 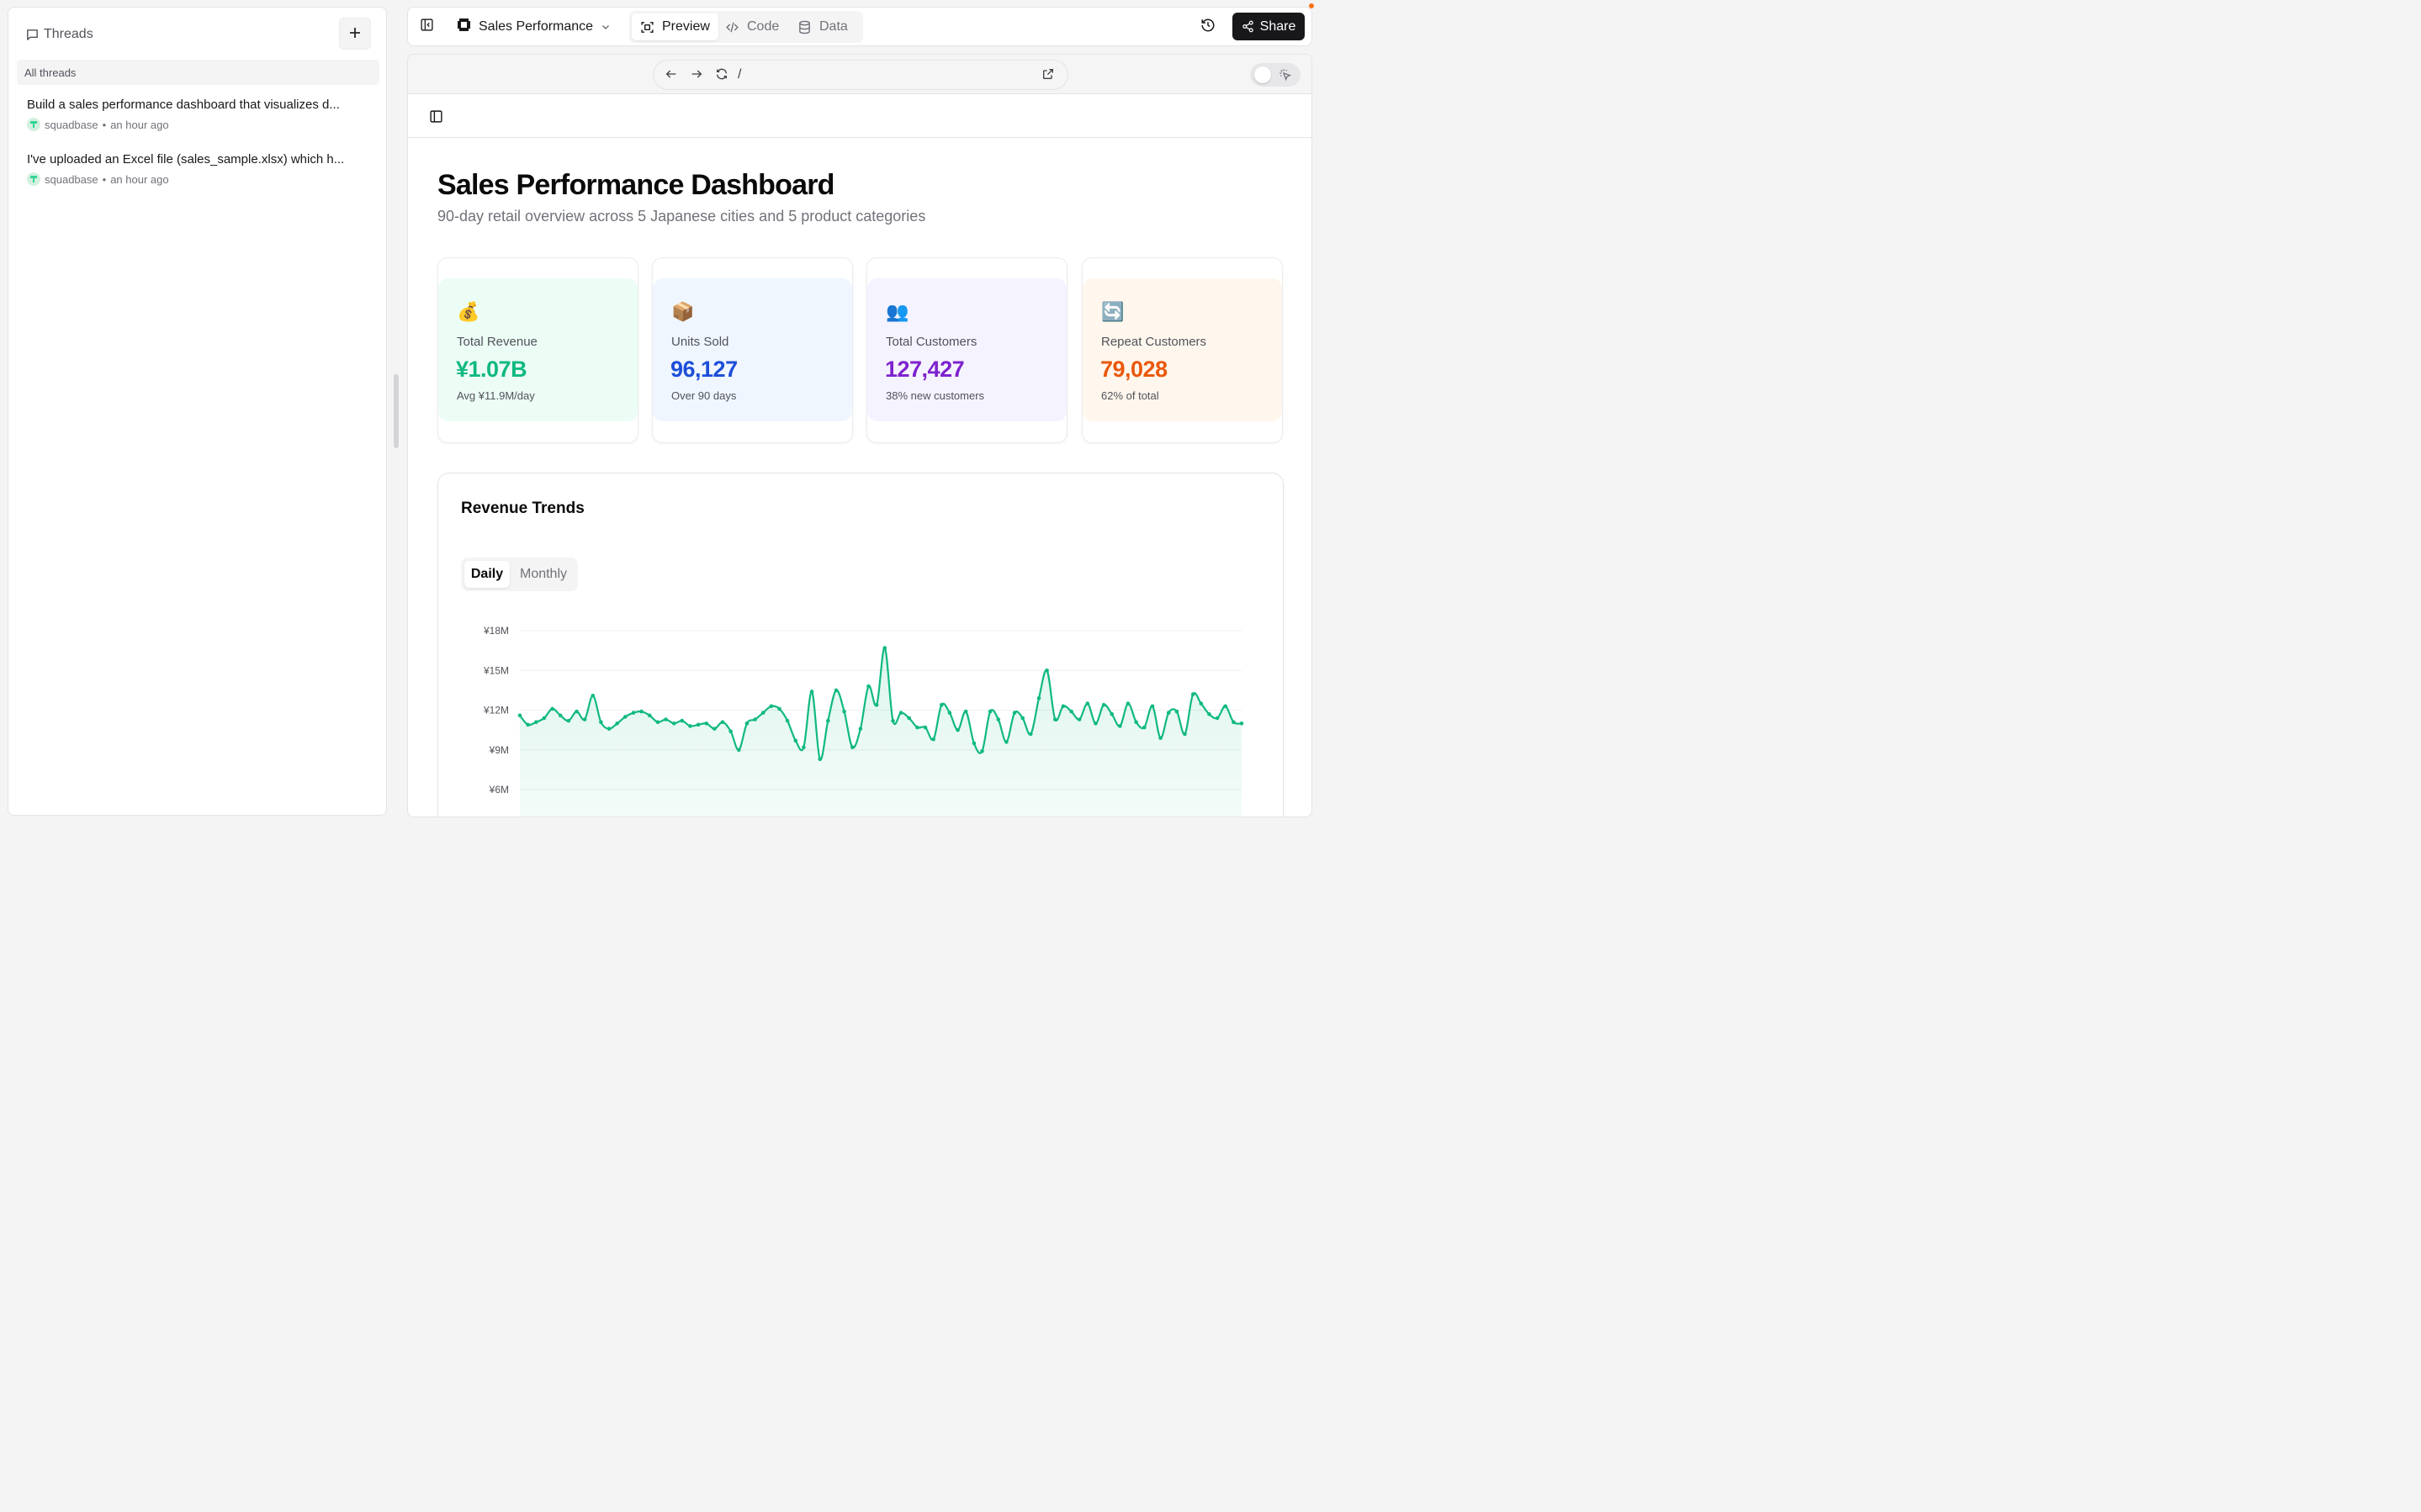 I want to click on inspect-mode-toggle, so click(x=1276, y=75).